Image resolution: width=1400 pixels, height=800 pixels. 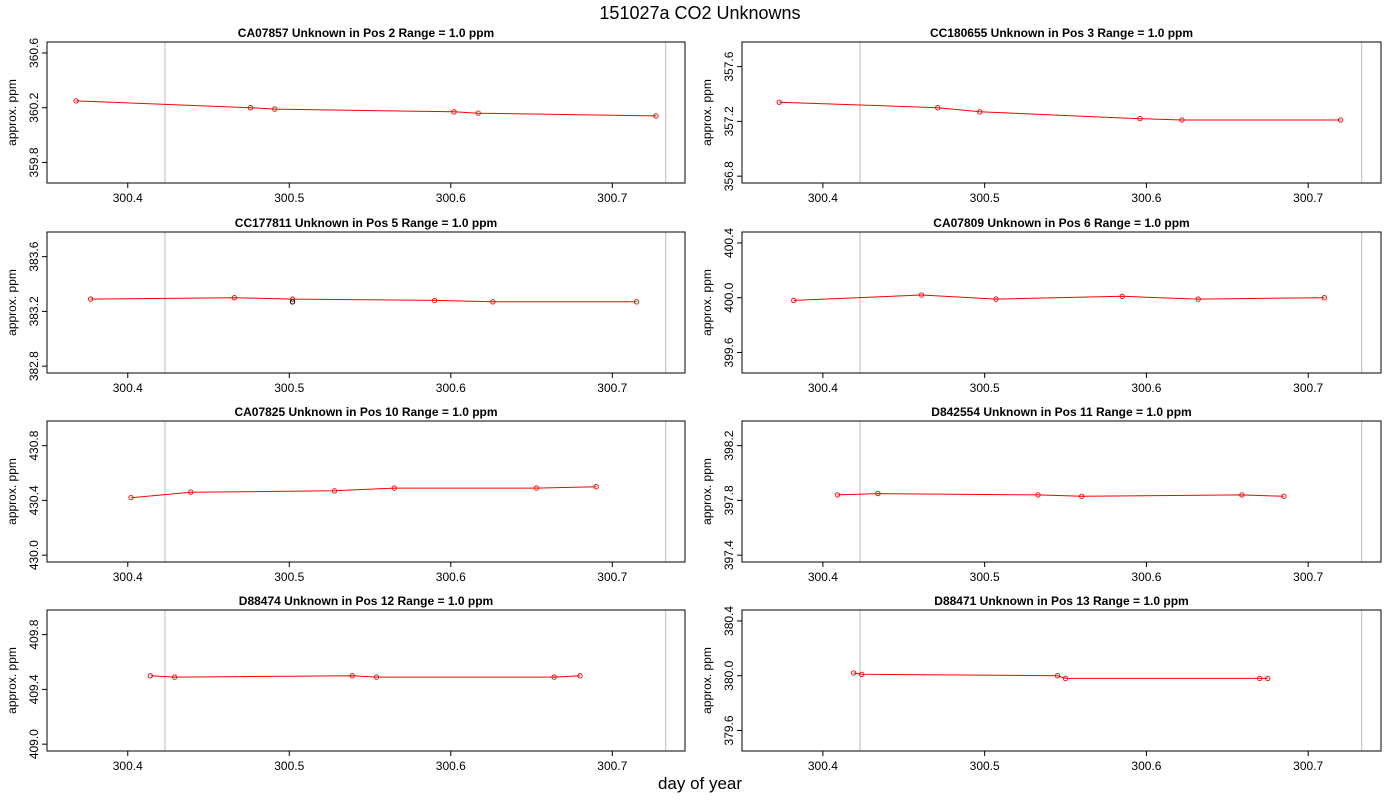 What do you see at coordinates (1061, 601) in the screenshot?
I see `panel-title: D88471 Unknown in Pos 13 Range = 1.0 ppm` at bounding box center [1061, 601].